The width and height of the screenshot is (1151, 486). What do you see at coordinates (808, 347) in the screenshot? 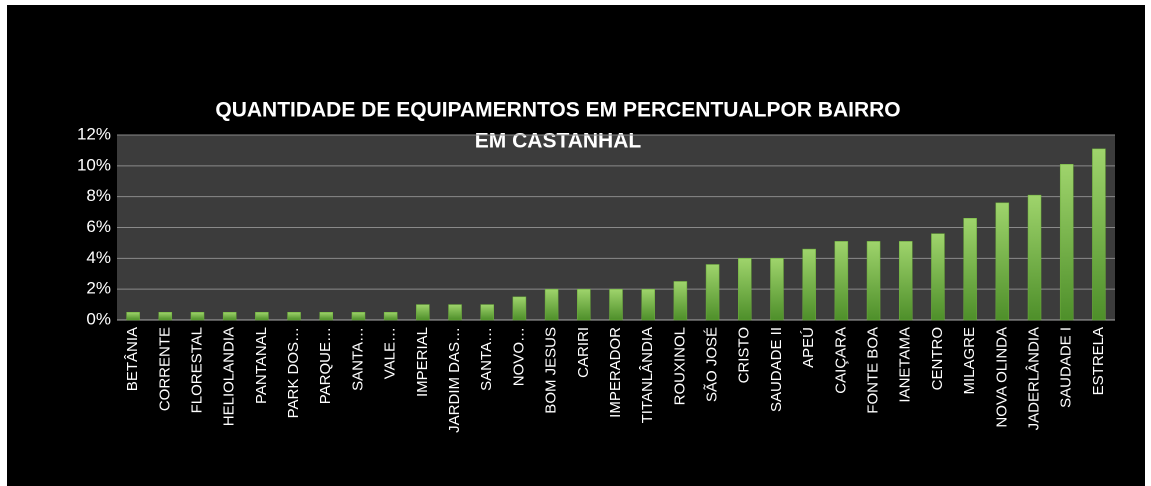
I see `x-tick-label: APEÚ` at bounding box center [808, 347].